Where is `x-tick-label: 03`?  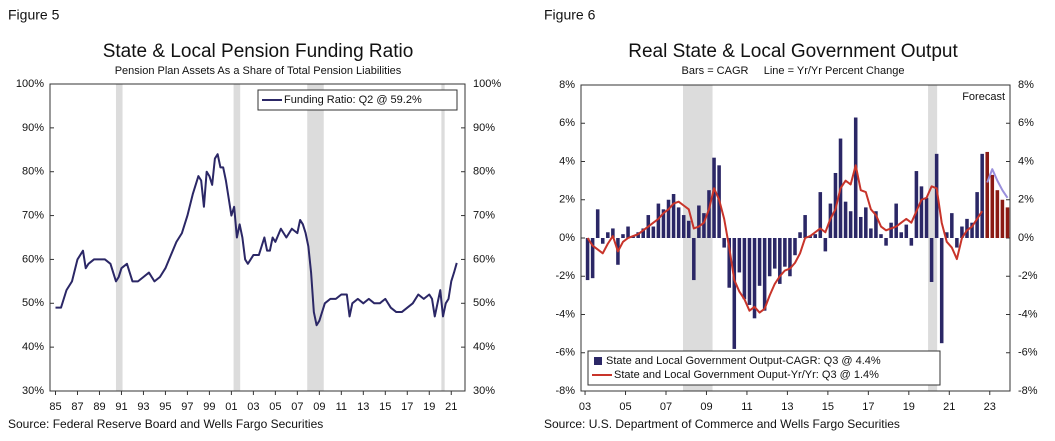 x-tick-label: 03 is located at coordinates (253, 407).